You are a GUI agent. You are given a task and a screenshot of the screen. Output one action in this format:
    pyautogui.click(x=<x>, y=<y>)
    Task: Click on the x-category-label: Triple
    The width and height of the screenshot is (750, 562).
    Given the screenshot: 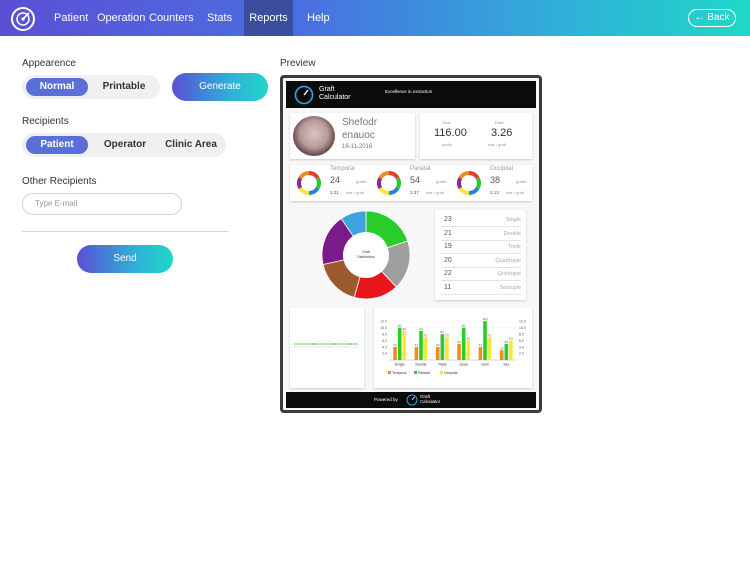 What is the action you would take?
    pyautogui.click(x=442, y=365)
    